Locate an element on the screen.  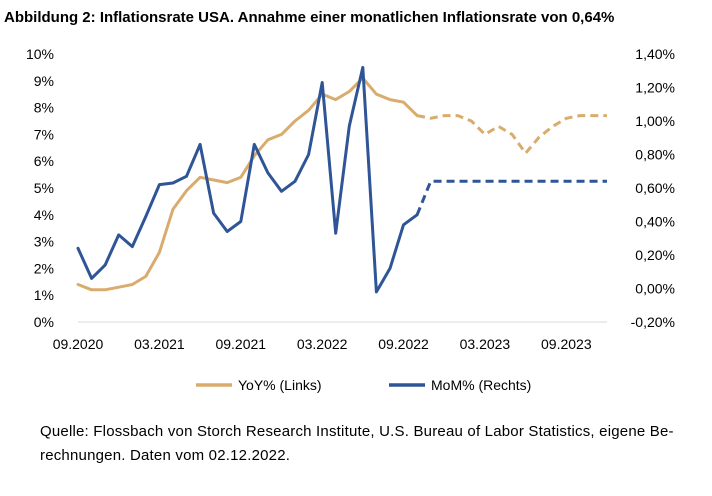
right-tick-label: 0,40% is located at coordinates (655, 222).